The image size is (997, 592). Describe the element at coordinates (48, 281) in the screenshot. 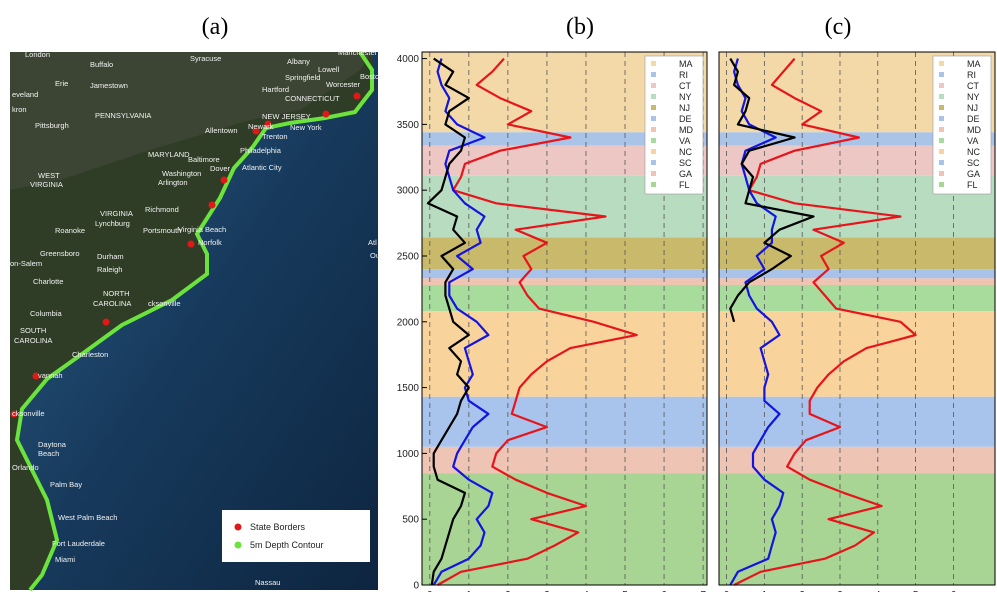

I see `map-label: Charlotte` at that location.